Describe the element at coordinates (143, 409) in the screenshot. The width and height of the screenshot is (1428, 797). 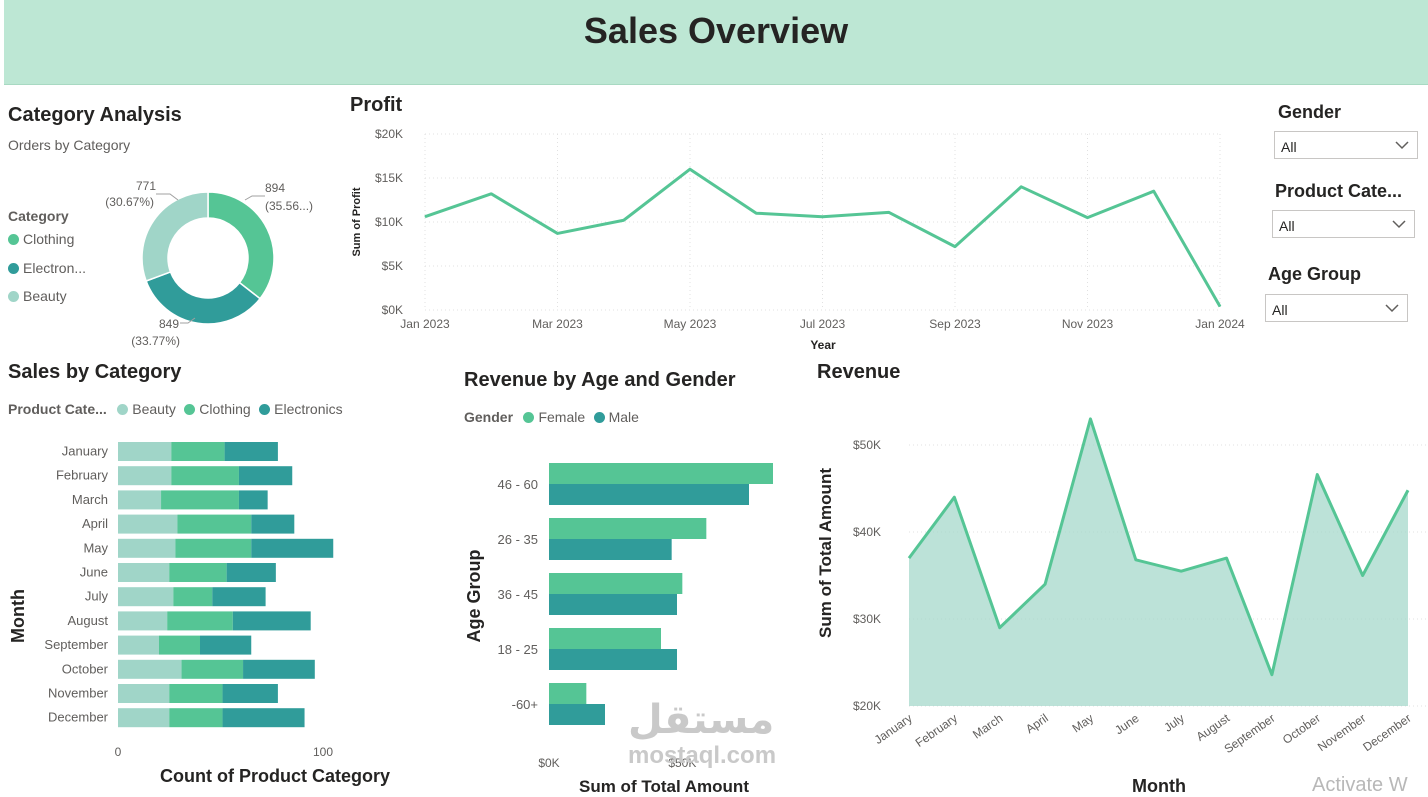
I see `sales-legend-beauty: Beauty` at that location.